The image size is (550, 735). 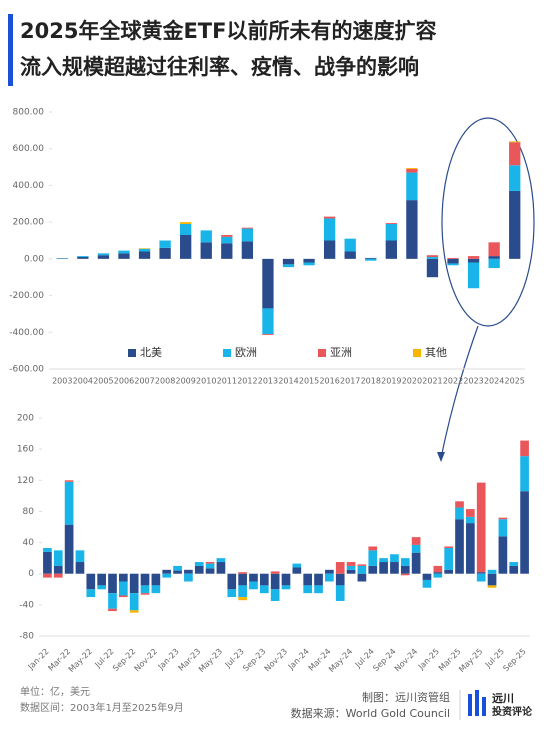 What do you see at coordinates (25, 450) in the screenshot?
I see `y-tick-label: 160` at bounding box center [25, 450].